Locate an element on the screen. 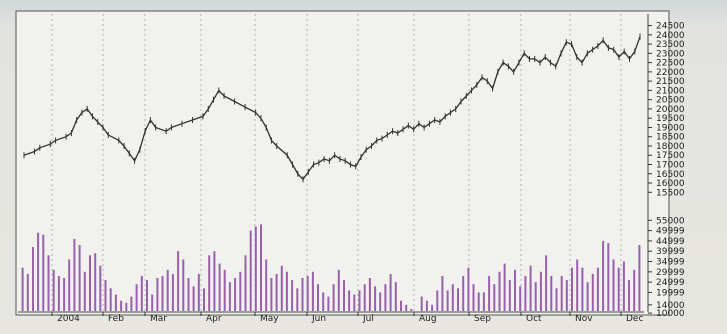 Image resolution: width=727 pixels, height=334 pixels. price-tick-label: 23000 is located at coordinates (670, 54).